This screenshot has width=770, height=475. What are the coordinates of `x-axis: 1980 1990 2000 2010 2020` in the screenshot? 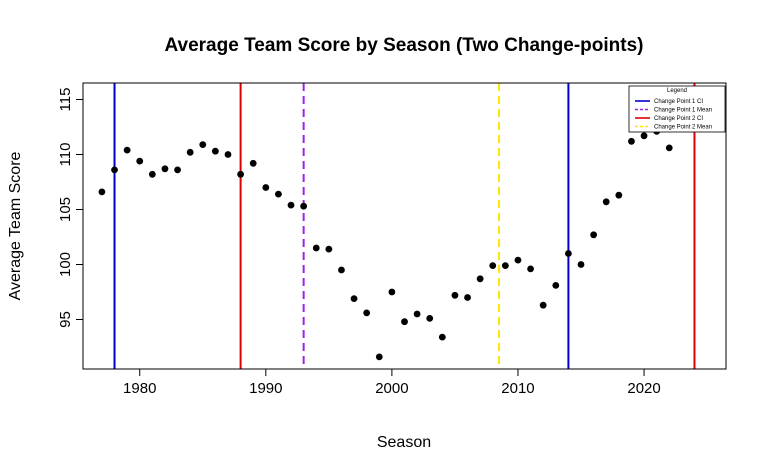 It's located at (392, 383).